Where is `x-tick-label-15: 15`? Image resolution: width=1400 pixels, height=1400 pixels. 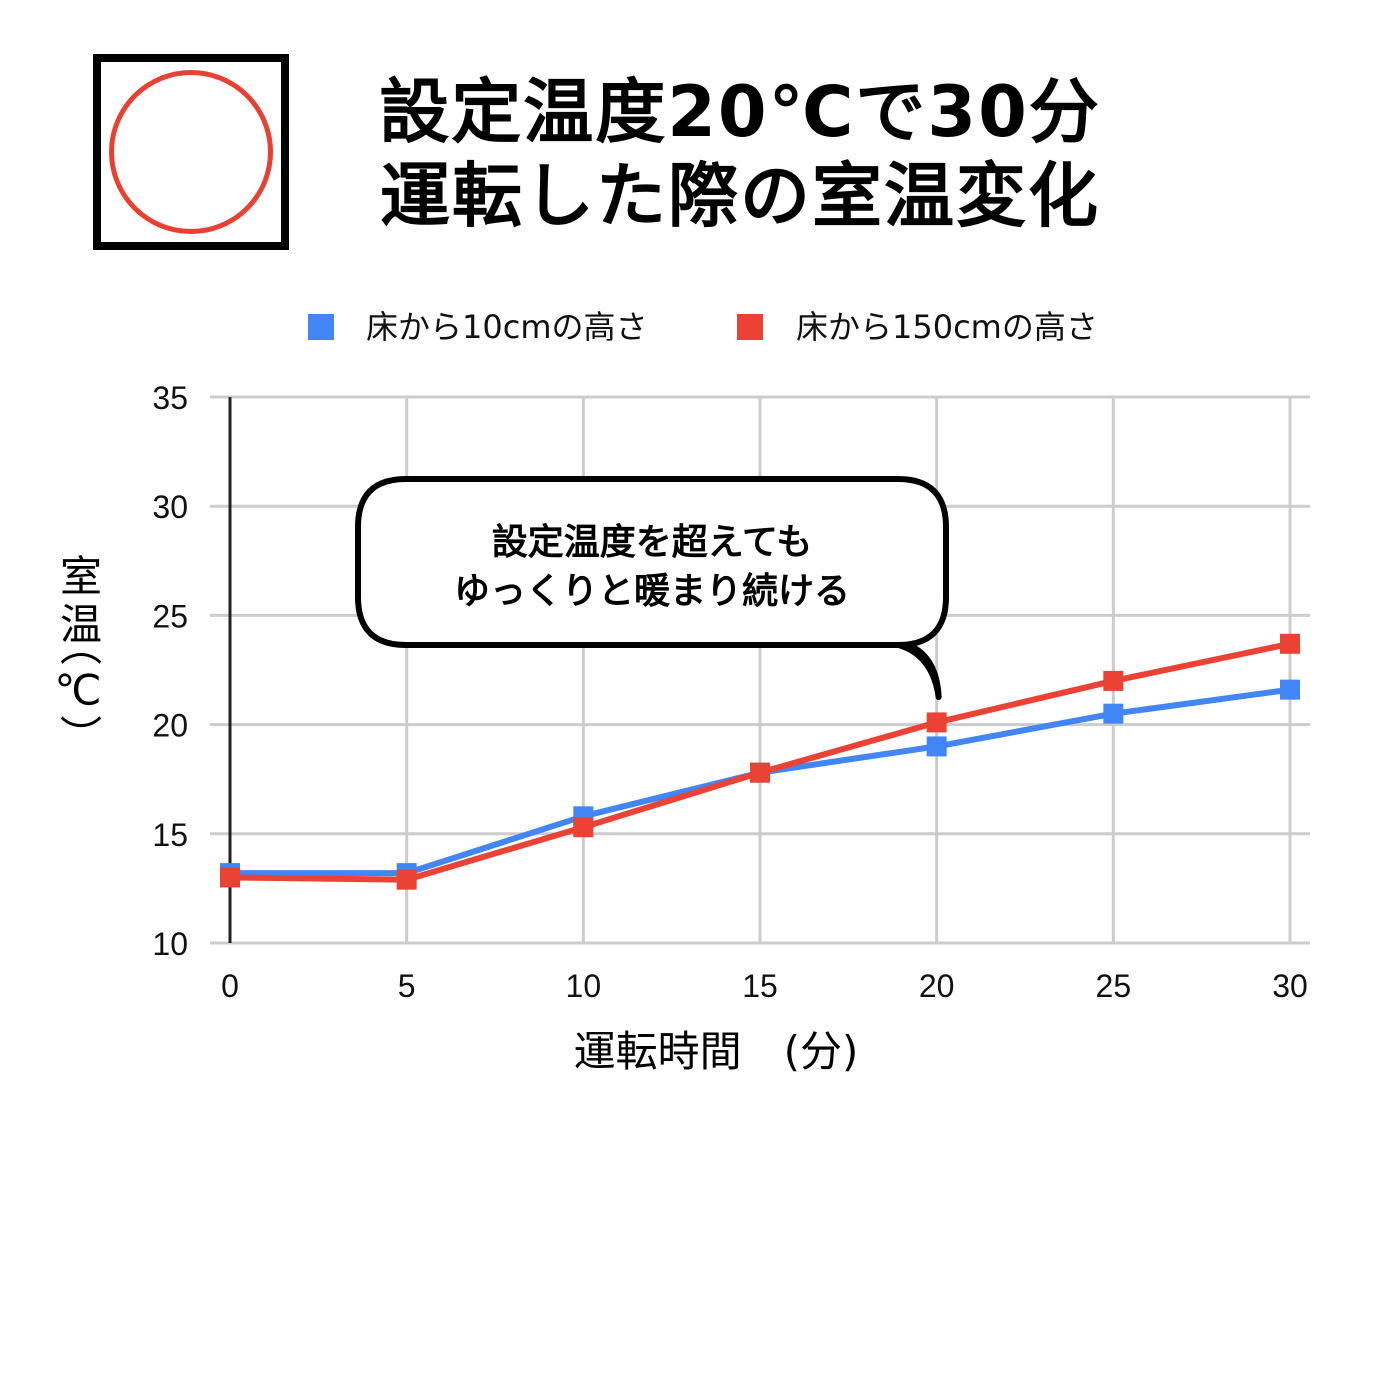
x-tick-label-15: 15 is located at coordinates (760, 986).